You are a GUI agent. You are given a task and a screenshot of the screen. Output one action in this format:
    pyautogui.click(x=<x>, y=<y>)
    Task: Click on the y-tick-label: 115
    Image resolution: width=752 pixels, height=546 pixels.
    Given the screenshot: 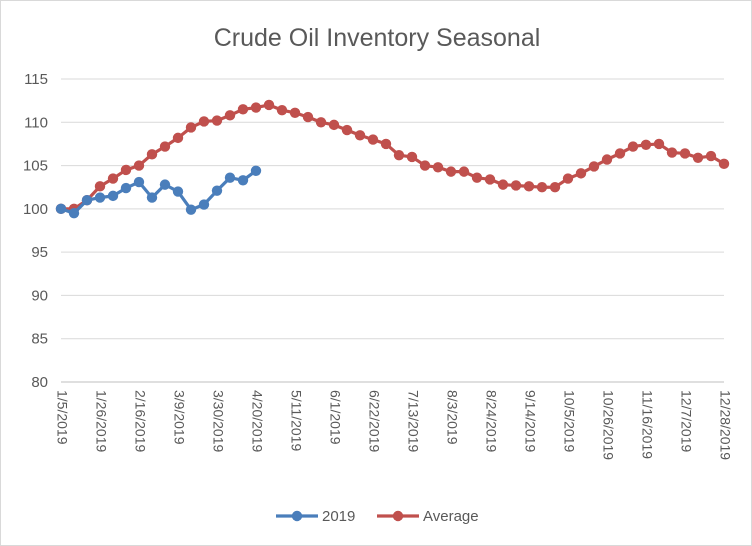 What is the action you would take?
    pyautogui.click(x=36, y=79)
    